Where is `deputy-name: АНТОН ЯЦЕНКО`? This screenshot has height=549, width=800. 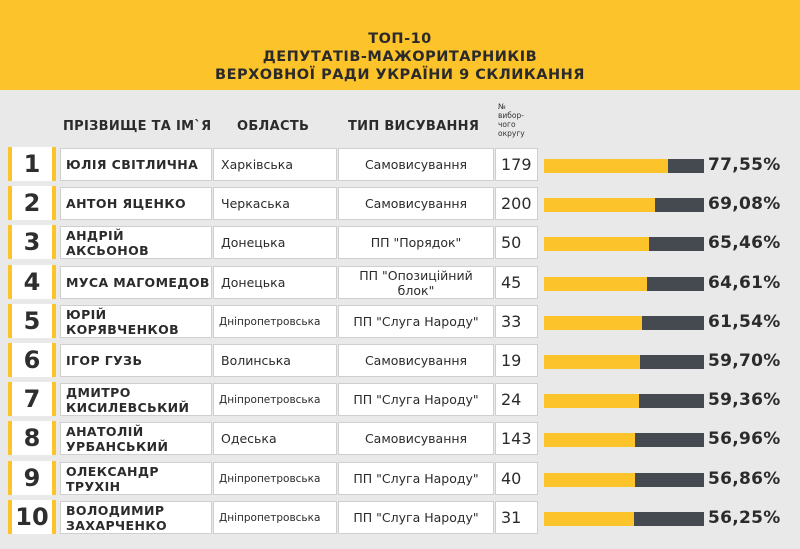 deputy-name: АНТОН ЯЦЕНКО is located at coordinates (136, 203).